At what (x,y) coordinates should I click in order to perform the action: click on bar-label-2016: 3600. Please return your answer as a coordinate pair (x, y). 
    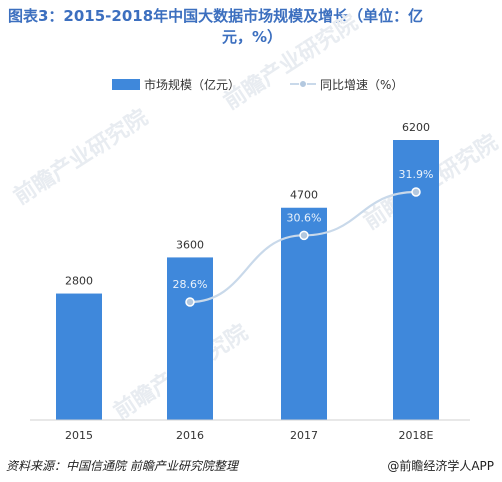
    Looking at the image, I should click on (190, 244).